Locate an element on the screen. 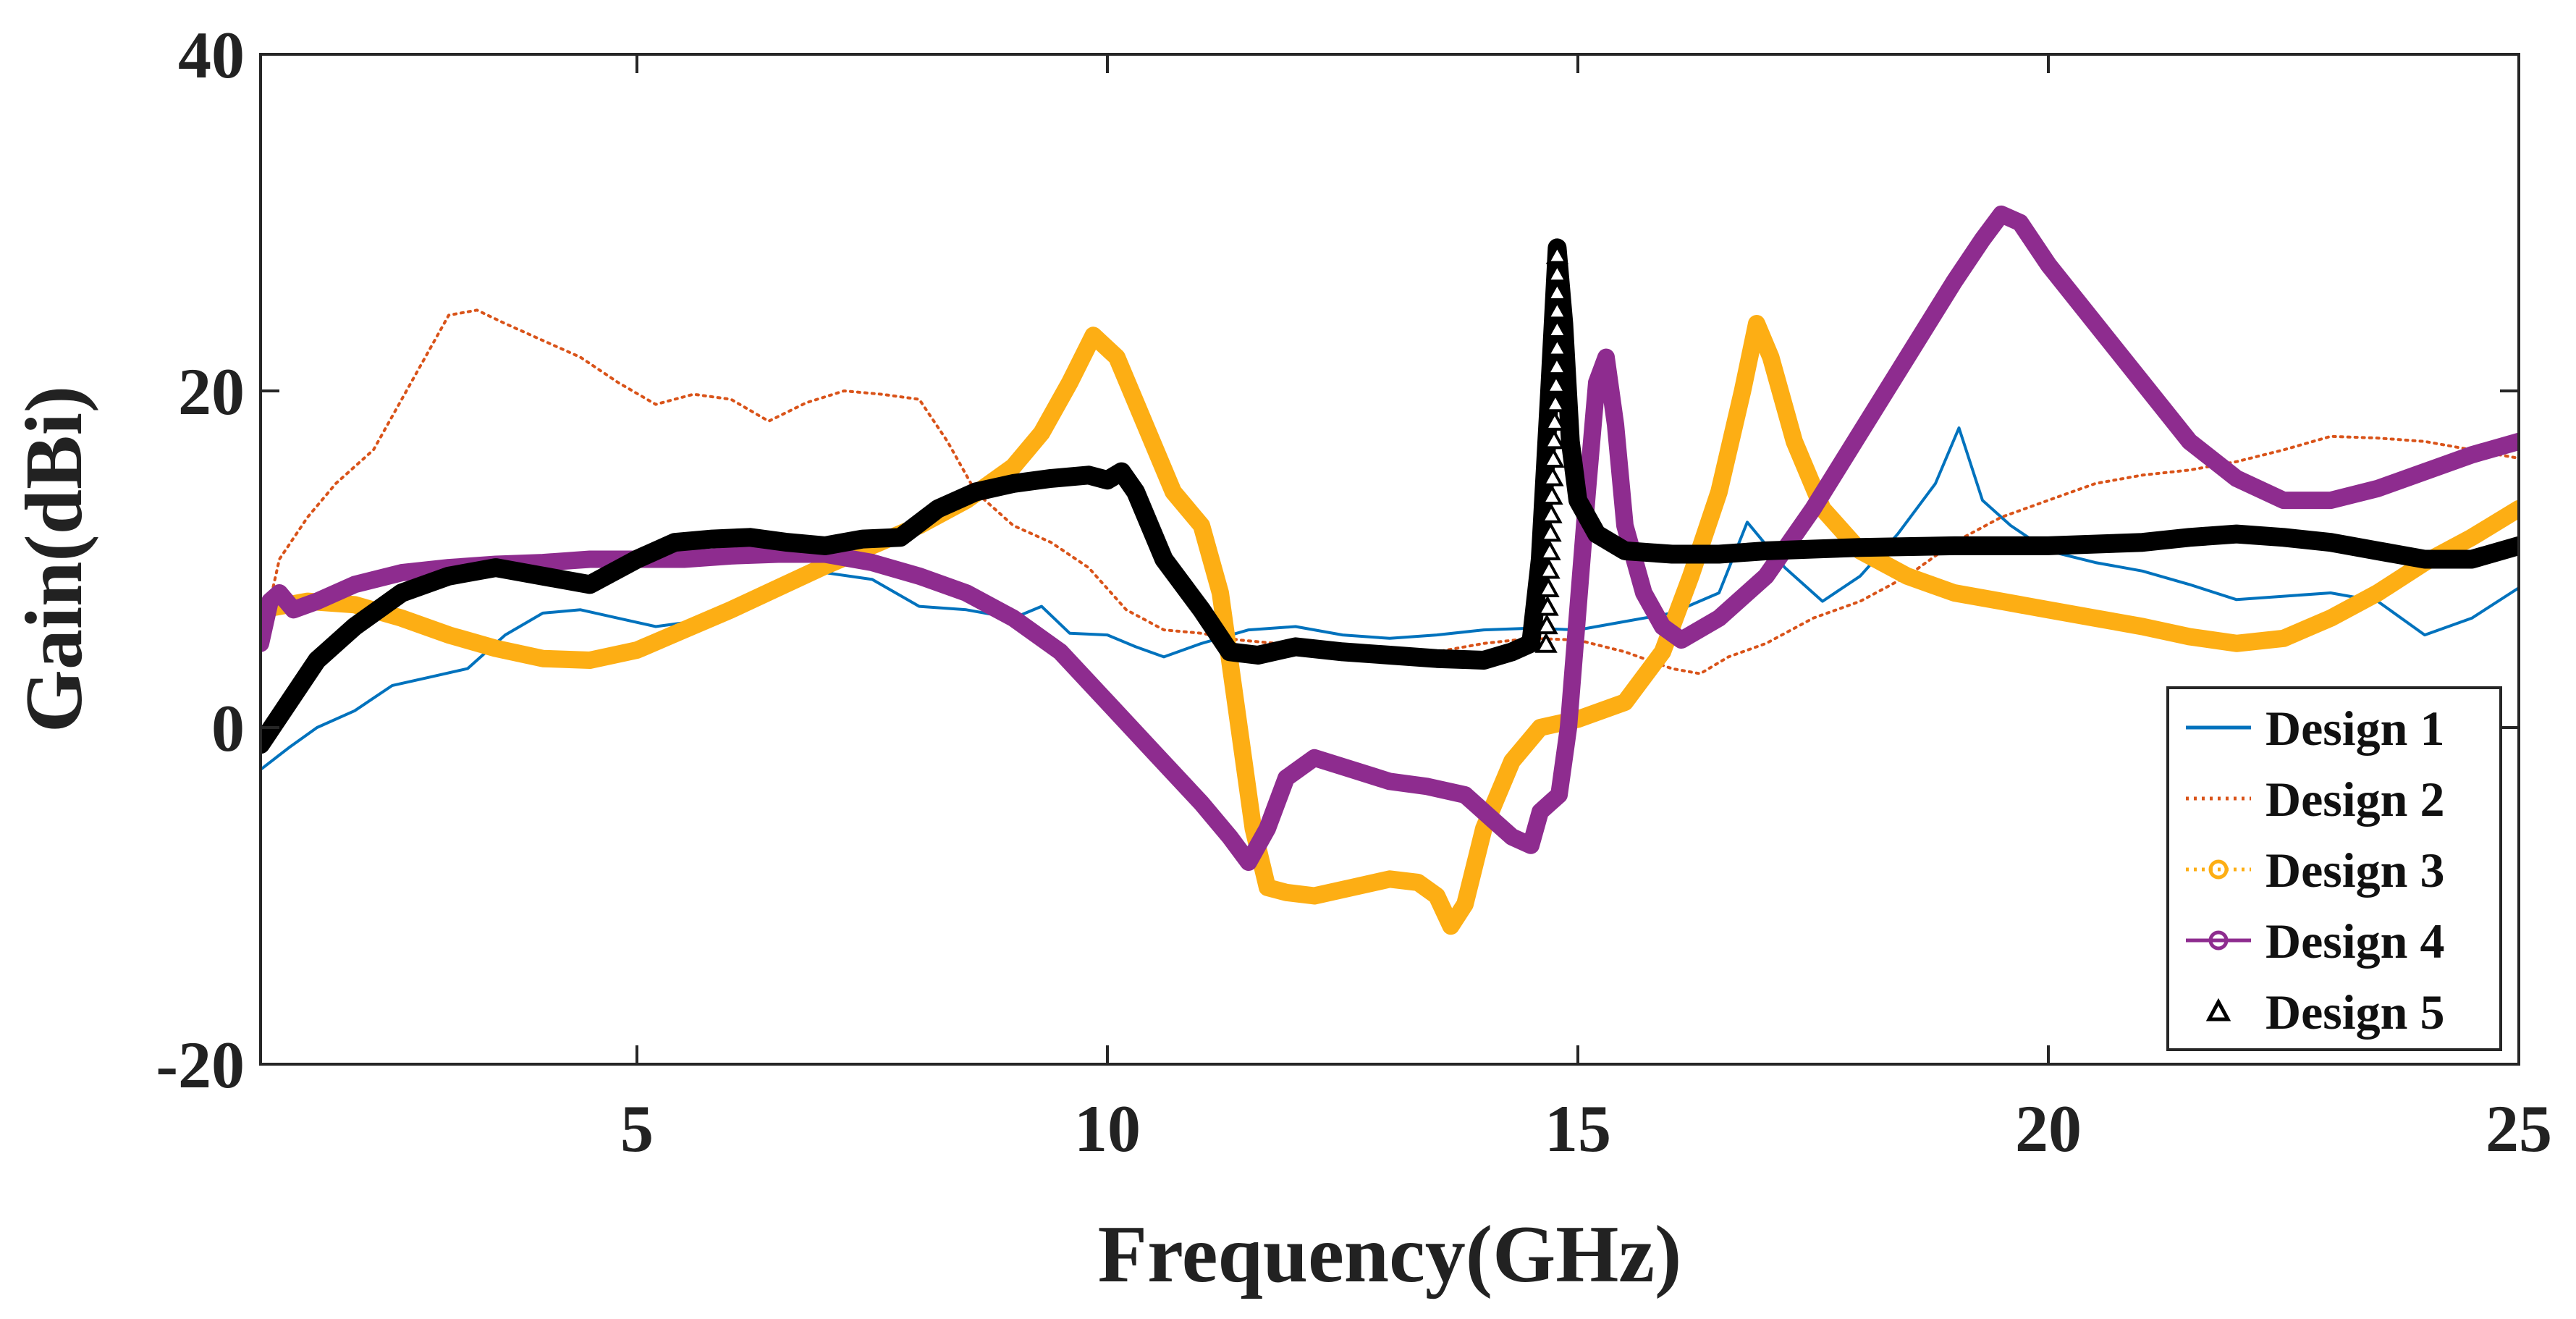  legend-label-design-3: Design 3 is located at coordinates (2354, 870).